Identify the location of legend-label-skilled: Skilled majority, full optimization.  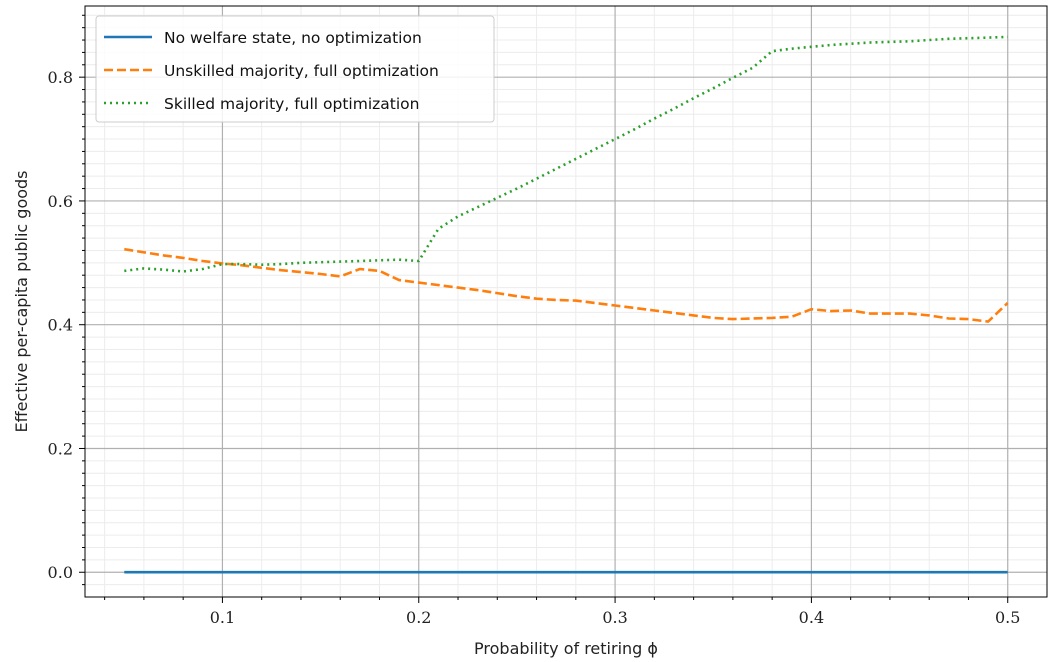
(291, 104).